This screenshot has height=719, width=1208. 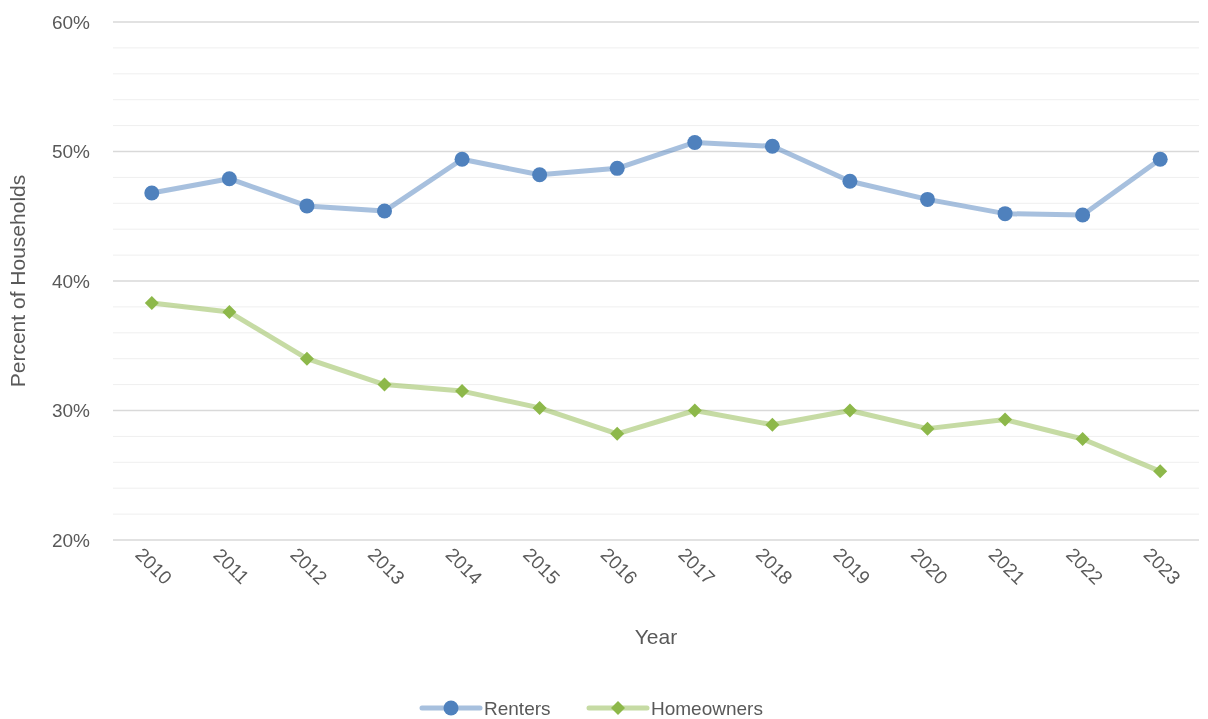 What do you see at coordinates (71, 540) in the screenshot?
I see `y-tick-label: 20%` at bounding box center [71, 540].